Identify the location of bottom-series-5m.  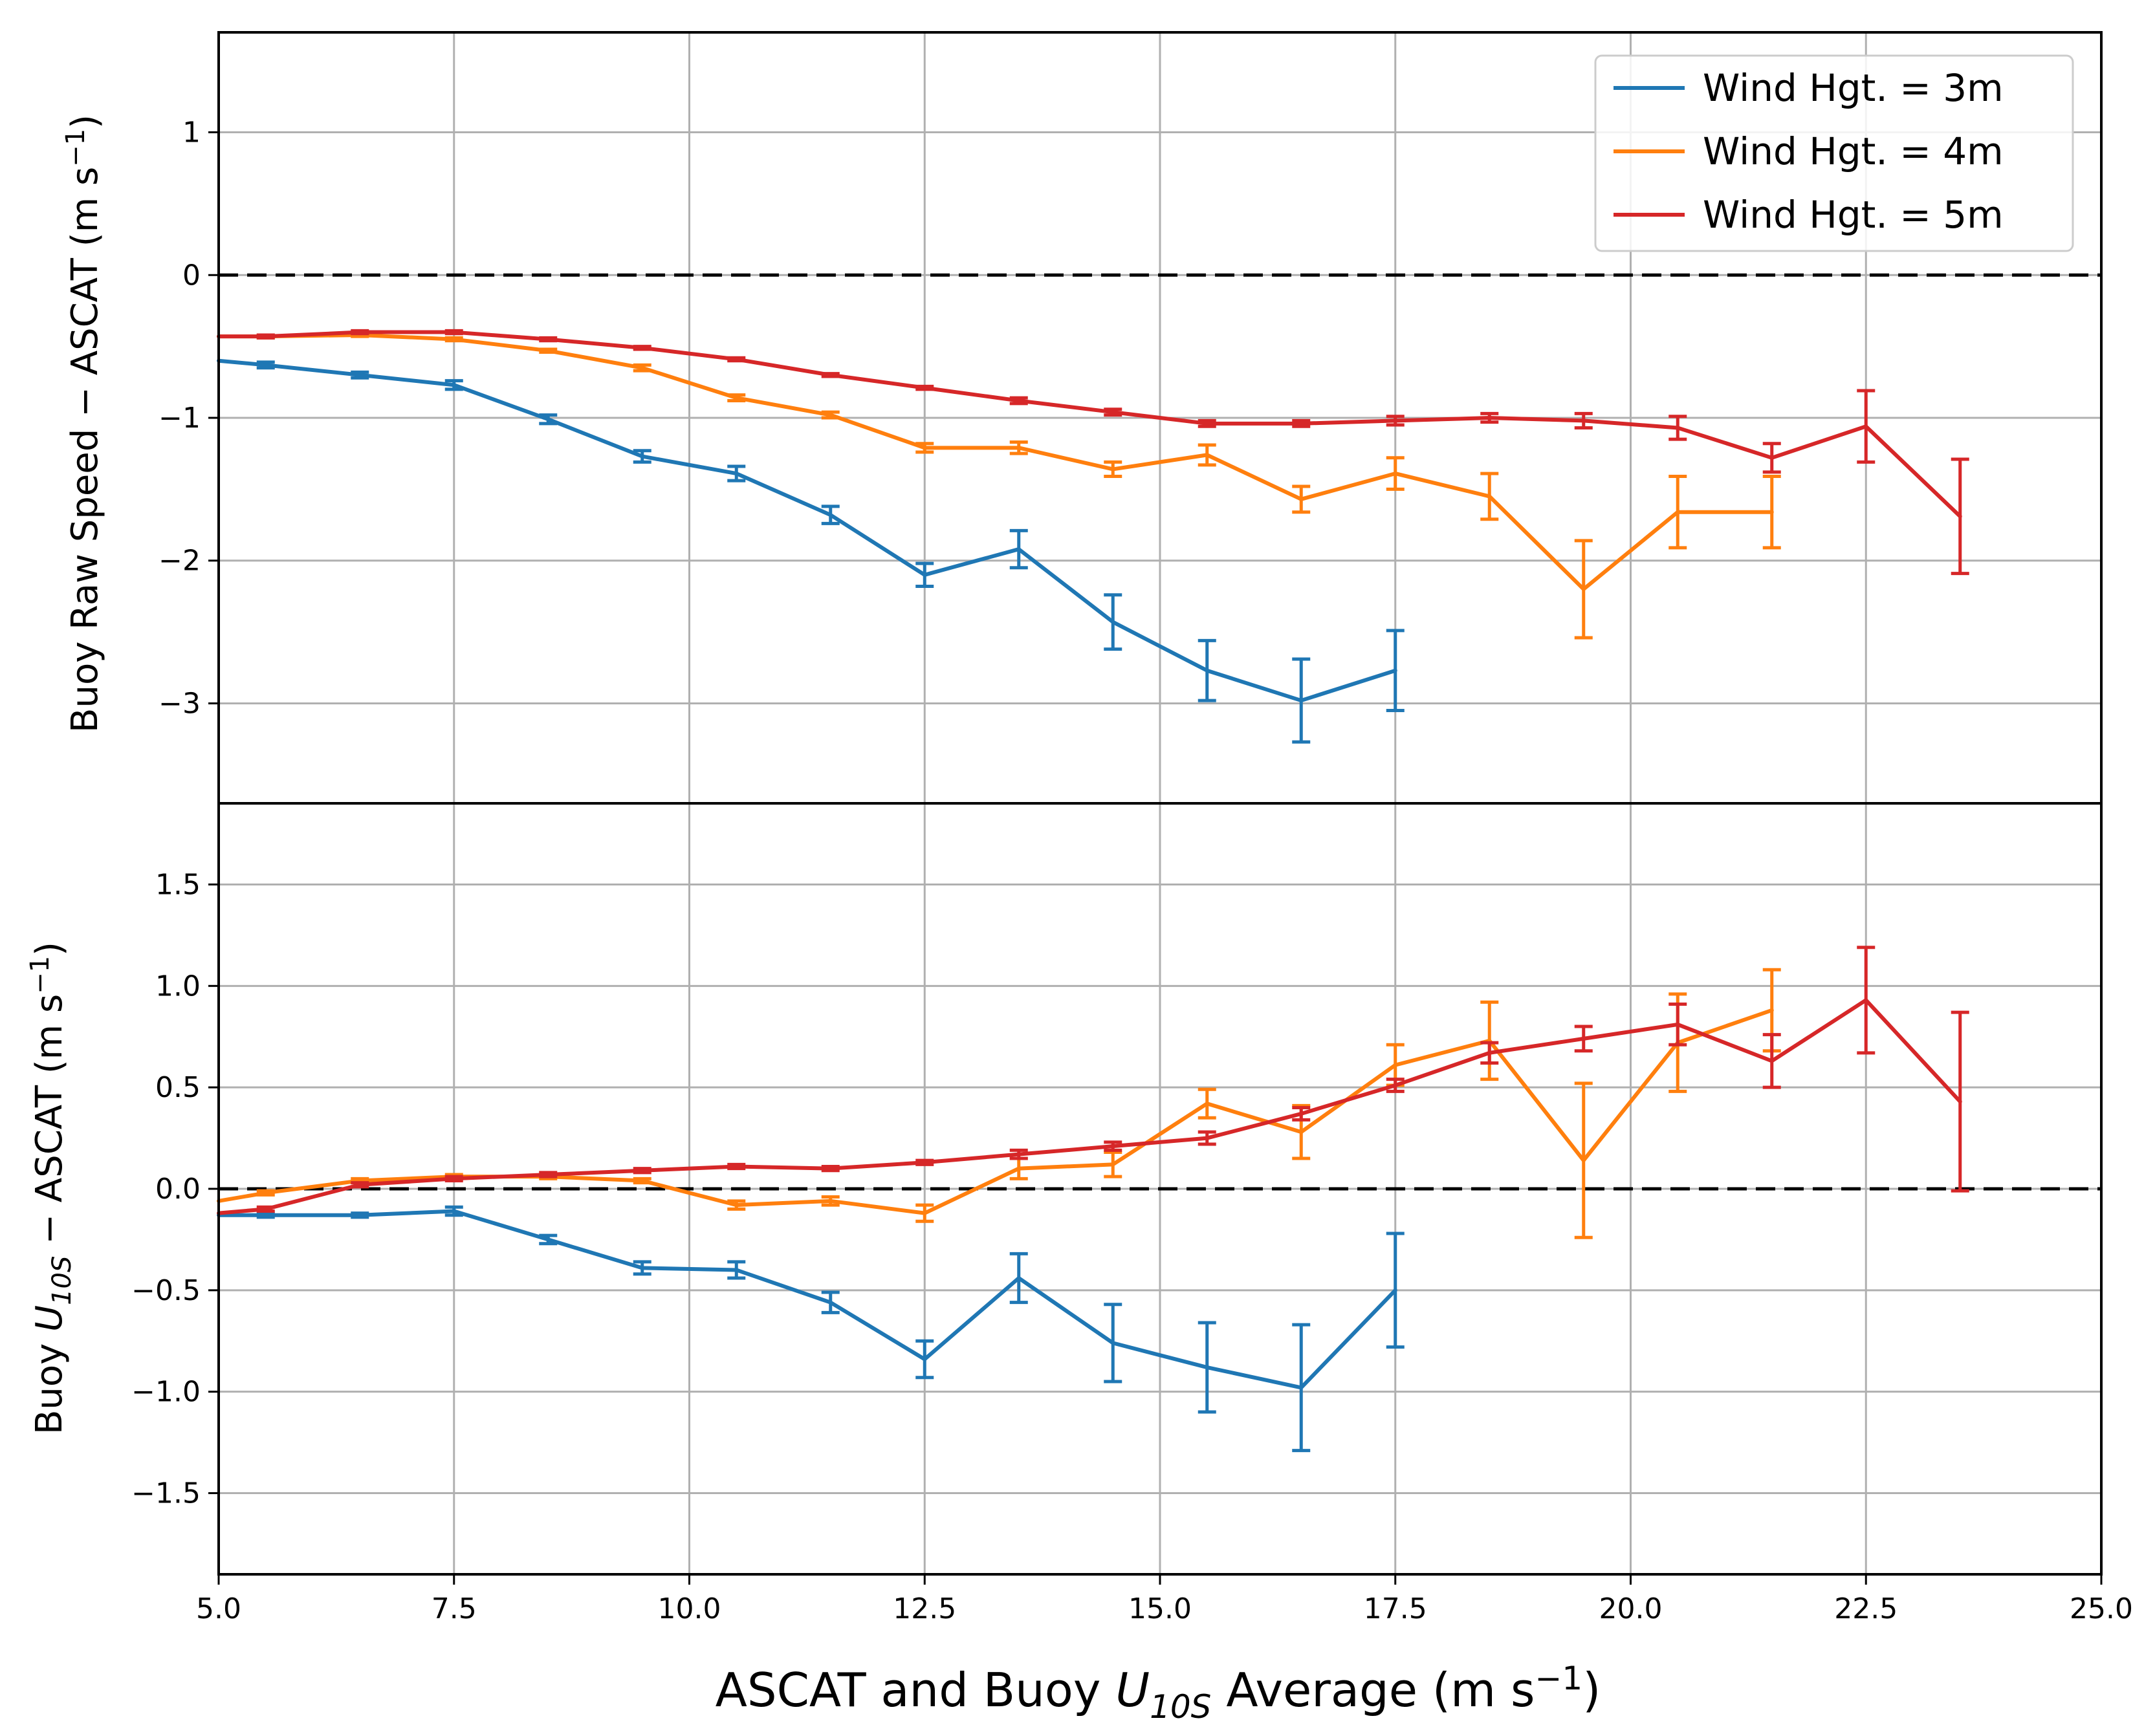
(1093, 1080).